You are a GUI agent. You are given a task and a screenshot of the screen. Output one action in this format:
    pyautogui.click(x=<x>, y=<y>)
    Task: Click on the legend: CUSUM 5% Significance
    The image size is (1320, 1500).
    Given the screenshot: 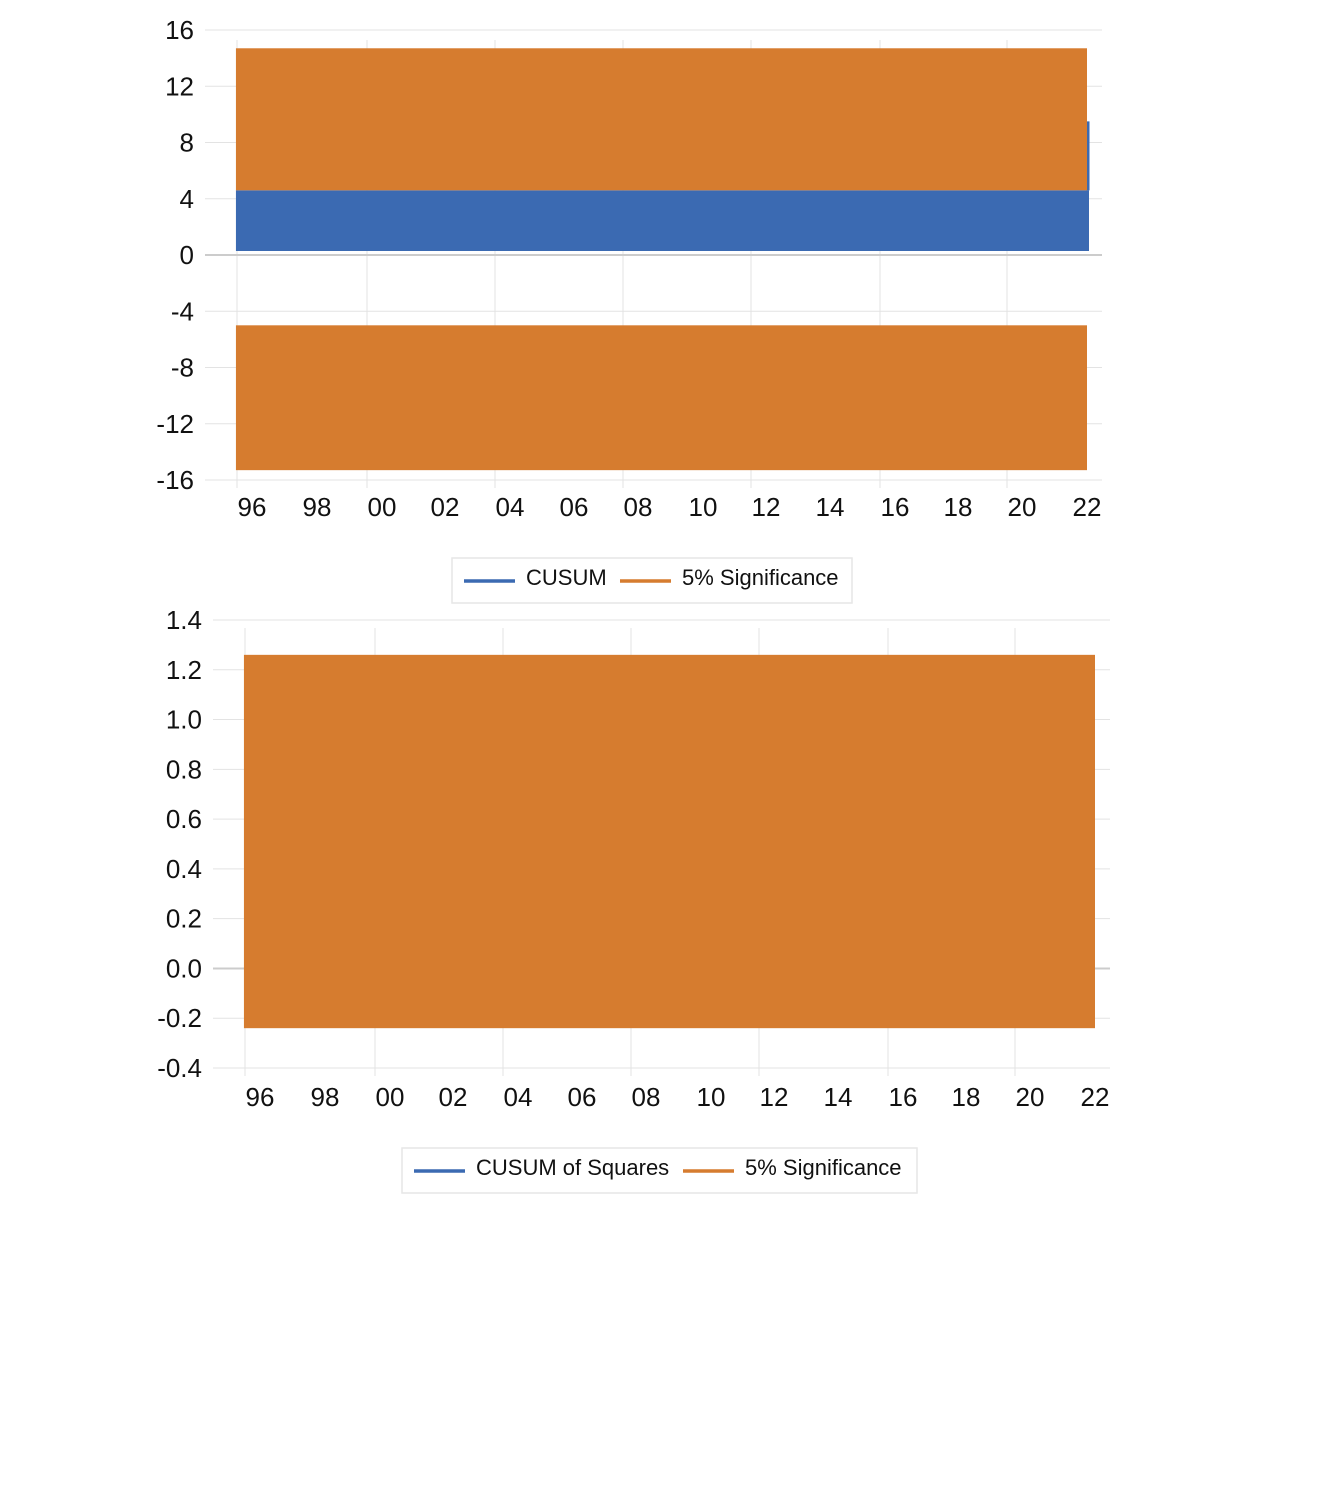 What is the action you would take?
    pyautogui.click(x=652, y=580)
    